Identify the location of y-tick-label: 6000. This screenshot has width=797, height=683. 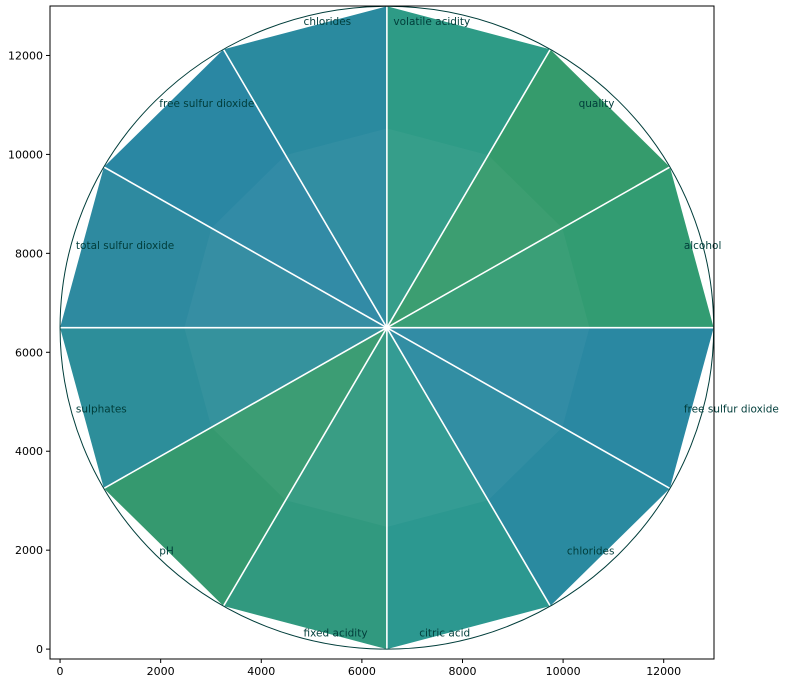
(29, 352).